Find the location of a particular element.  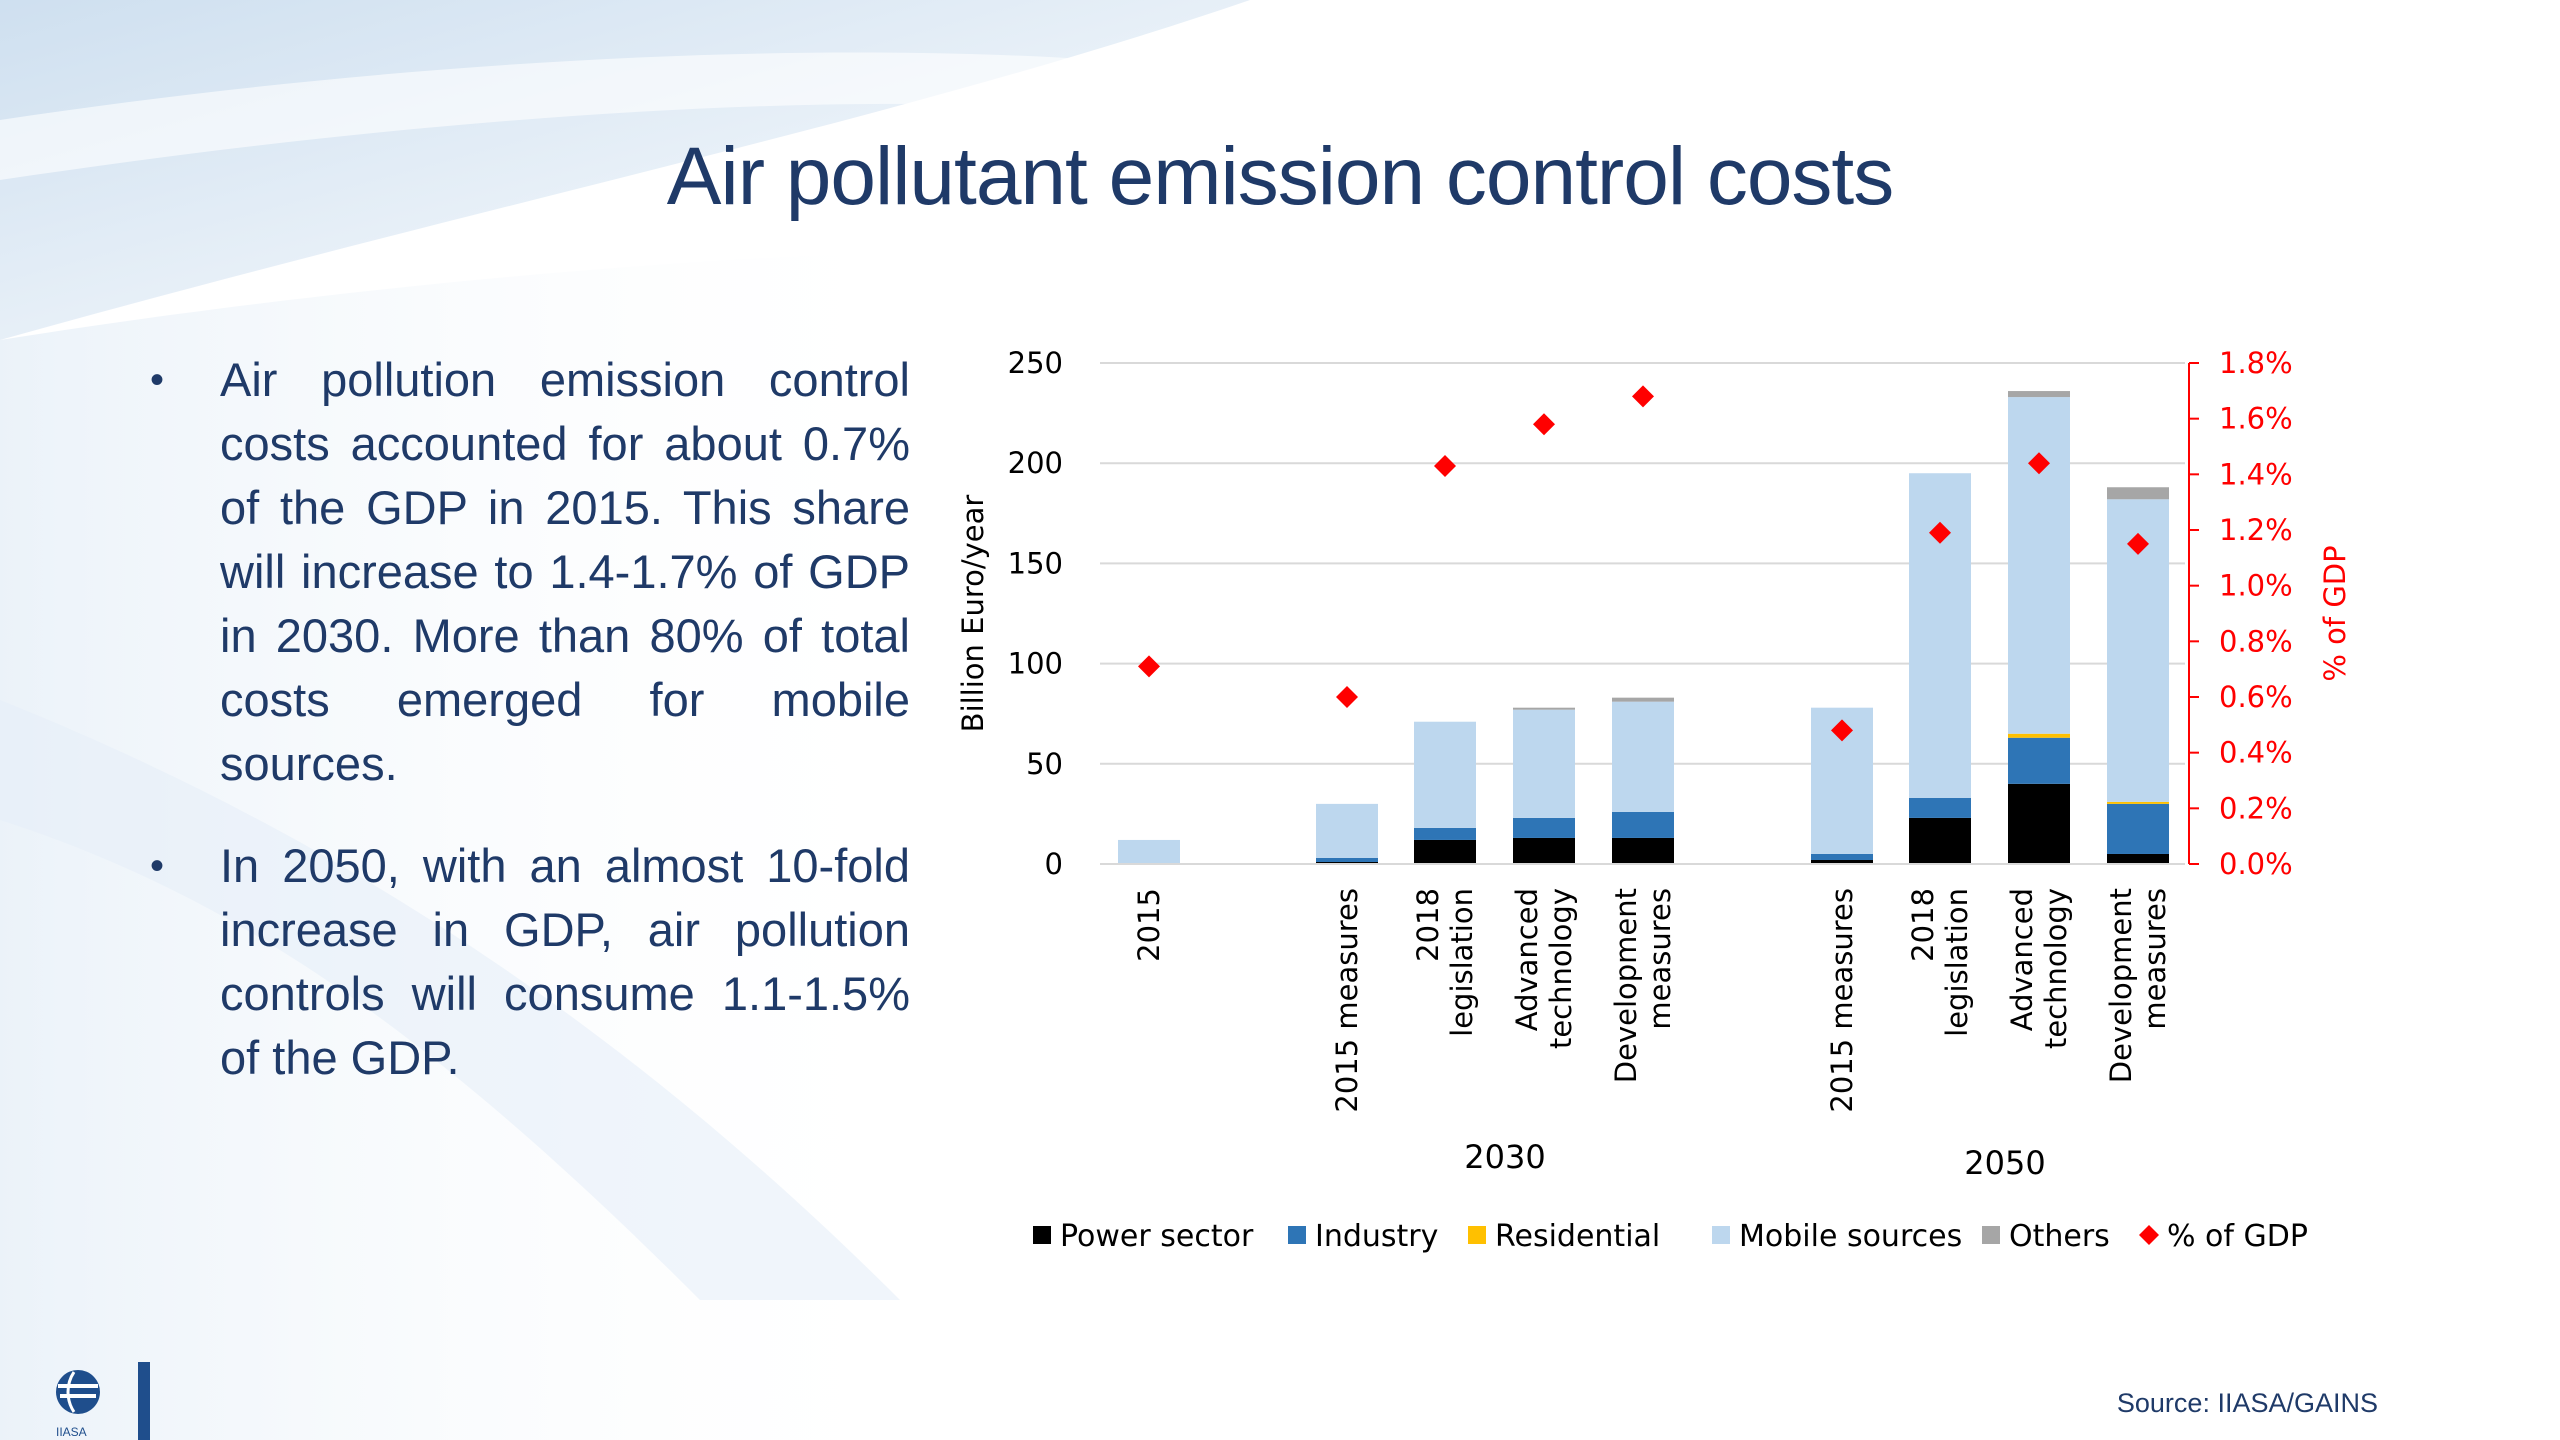

x-tick-label: 2015 is located at coordinates (1149, 925).